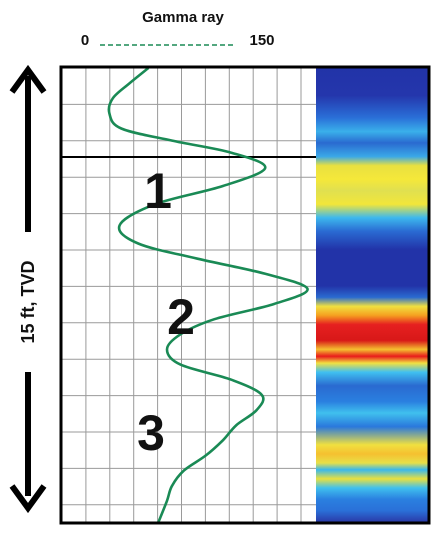  I want to click on zone-label-1: 1, so click(158, 191).